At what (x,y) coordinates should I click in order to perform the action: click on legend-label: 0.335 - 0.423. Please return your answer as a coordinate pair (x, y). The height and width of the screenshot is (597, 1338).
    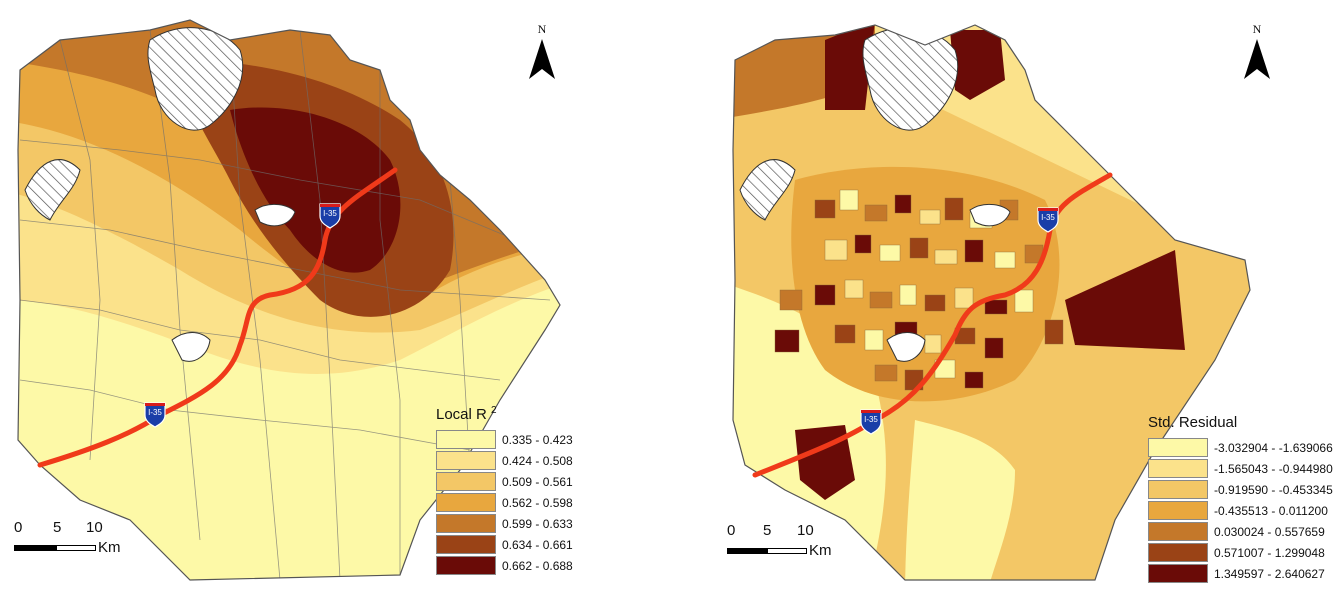
    Looking at the image, I should click on (537, 439).